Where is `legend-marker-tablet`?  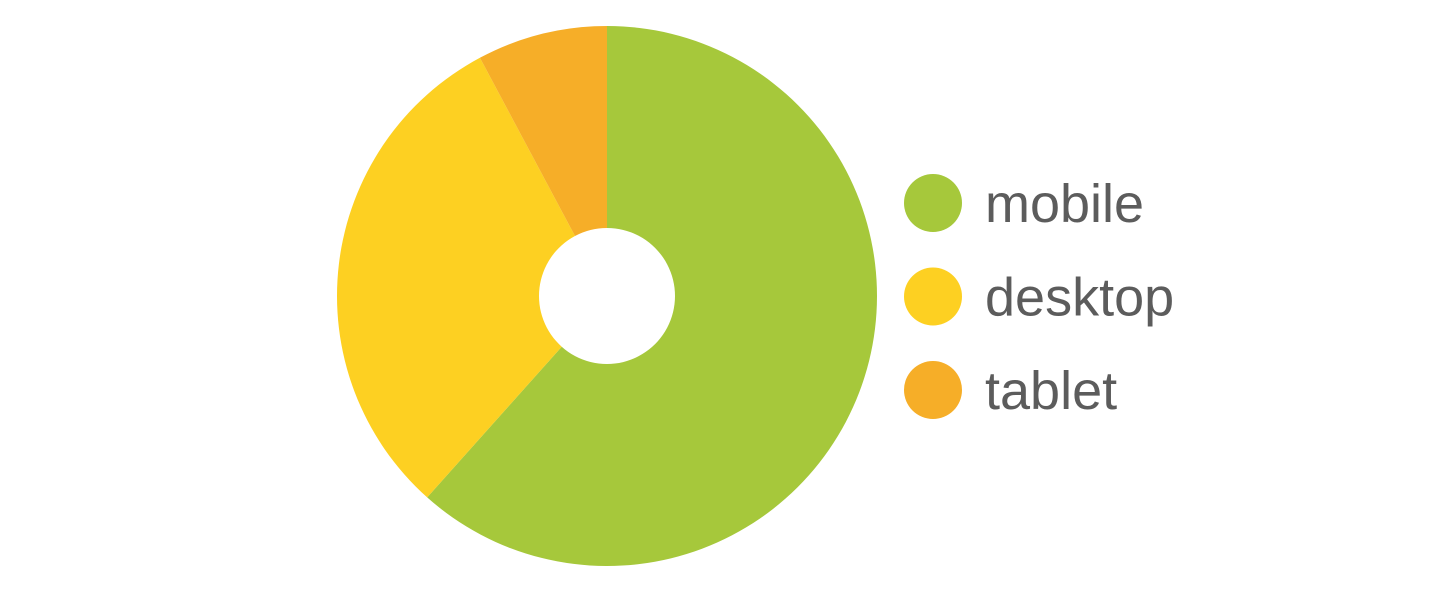
legend-marker-tablet is located at coordinates (933, 390).